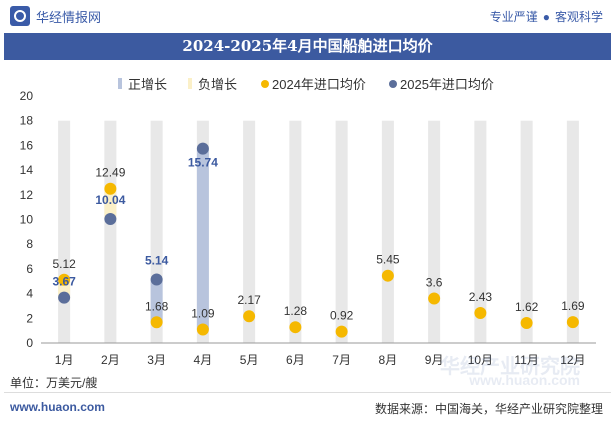 This screenshot has width=615, height=427. I want to click on y-tick-label-4: 8, so click(29, 244).